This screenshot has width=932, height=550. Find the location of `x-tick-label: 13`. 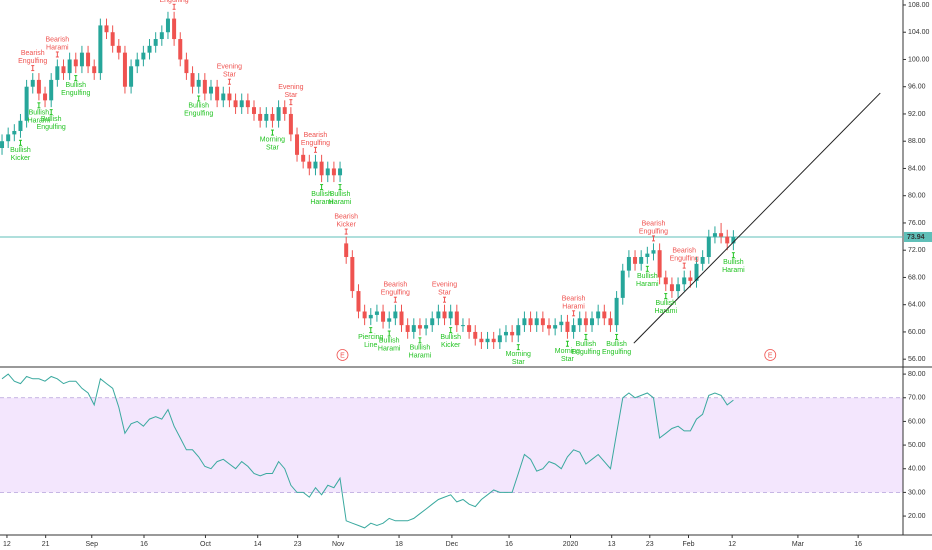

x-tick-label: 13 is located at coordinates (612, 544).